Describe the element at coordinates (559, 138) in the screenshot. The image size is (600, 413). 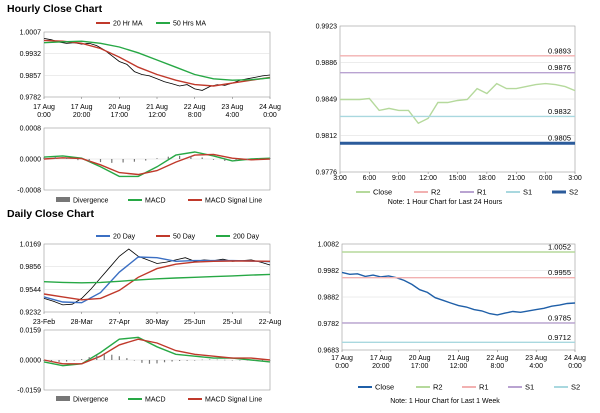
I see `level-label: 0.9805` at that location.